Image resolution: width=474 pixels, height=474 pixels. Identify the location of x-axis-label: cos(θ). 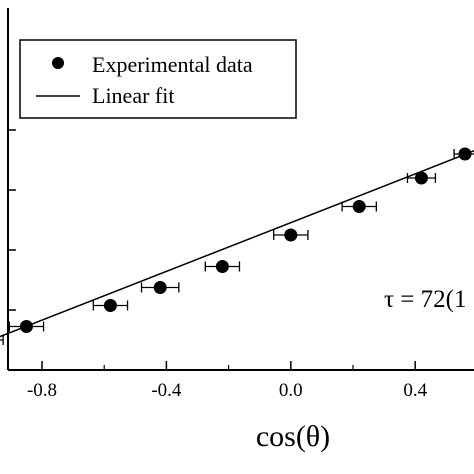
(293, 436).